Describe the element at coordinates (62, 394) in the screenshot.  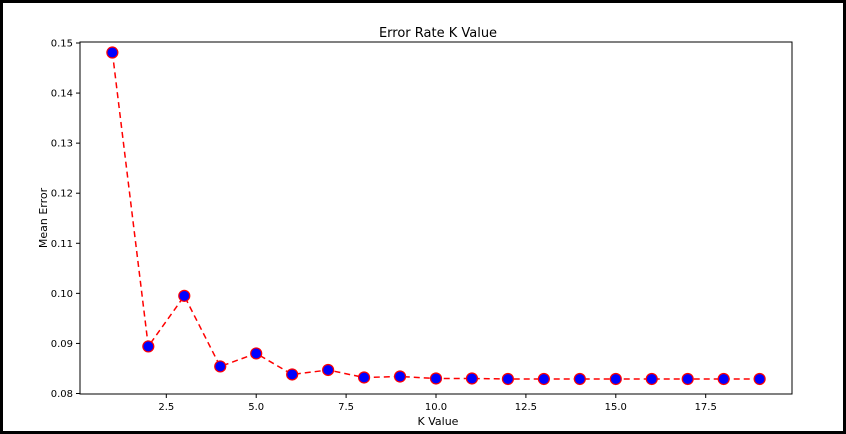
I see `y-tick-label: 0.08` at that location.